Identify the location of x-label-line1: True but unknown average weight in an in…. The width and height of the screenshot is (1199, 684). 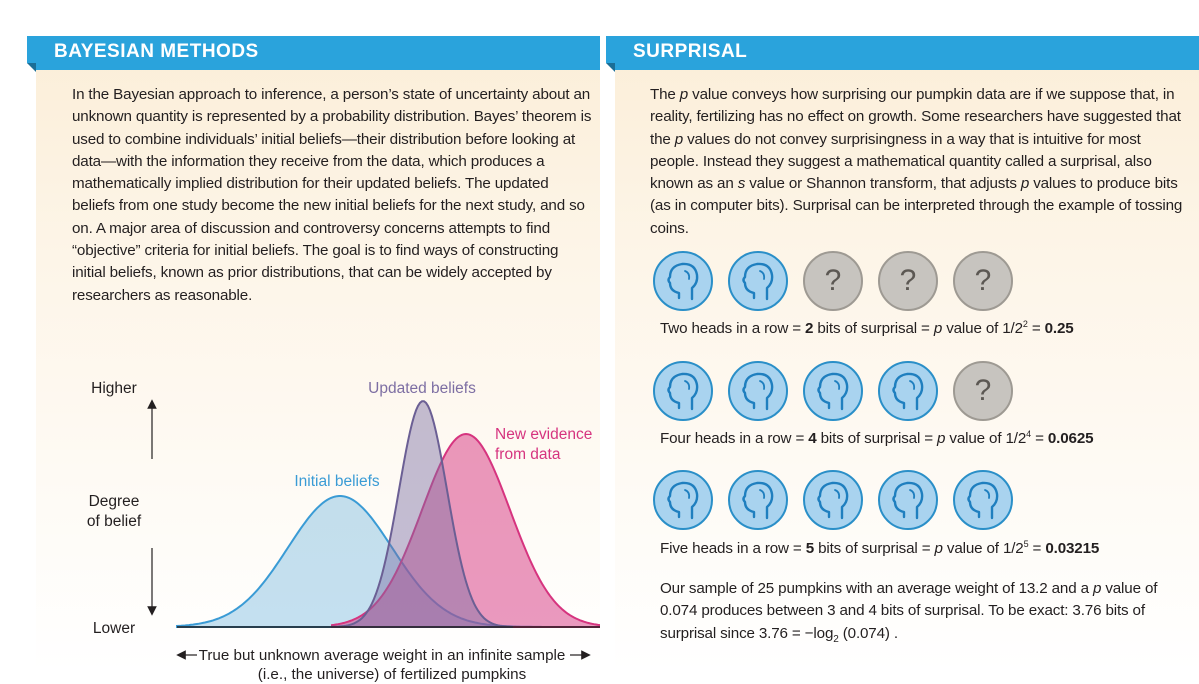
(382, 655).